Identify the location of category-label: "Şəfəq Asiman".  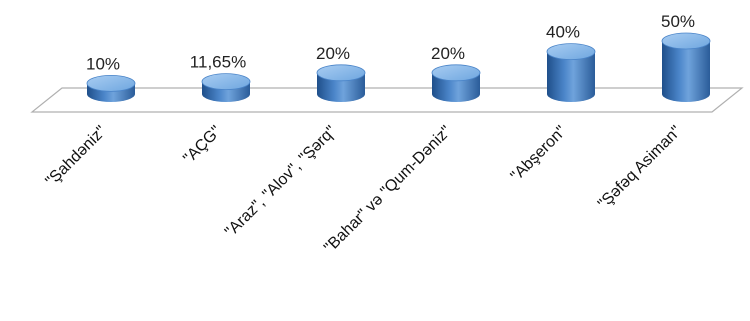
(640, 168).